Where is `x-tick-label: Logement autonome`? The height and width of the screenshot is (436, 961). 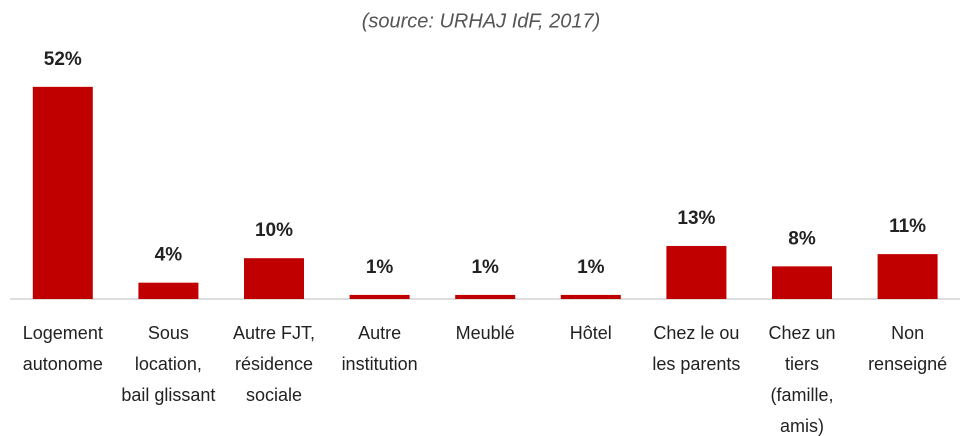
x-tick-label: Logement autonome is located at coordinates (62, 348).